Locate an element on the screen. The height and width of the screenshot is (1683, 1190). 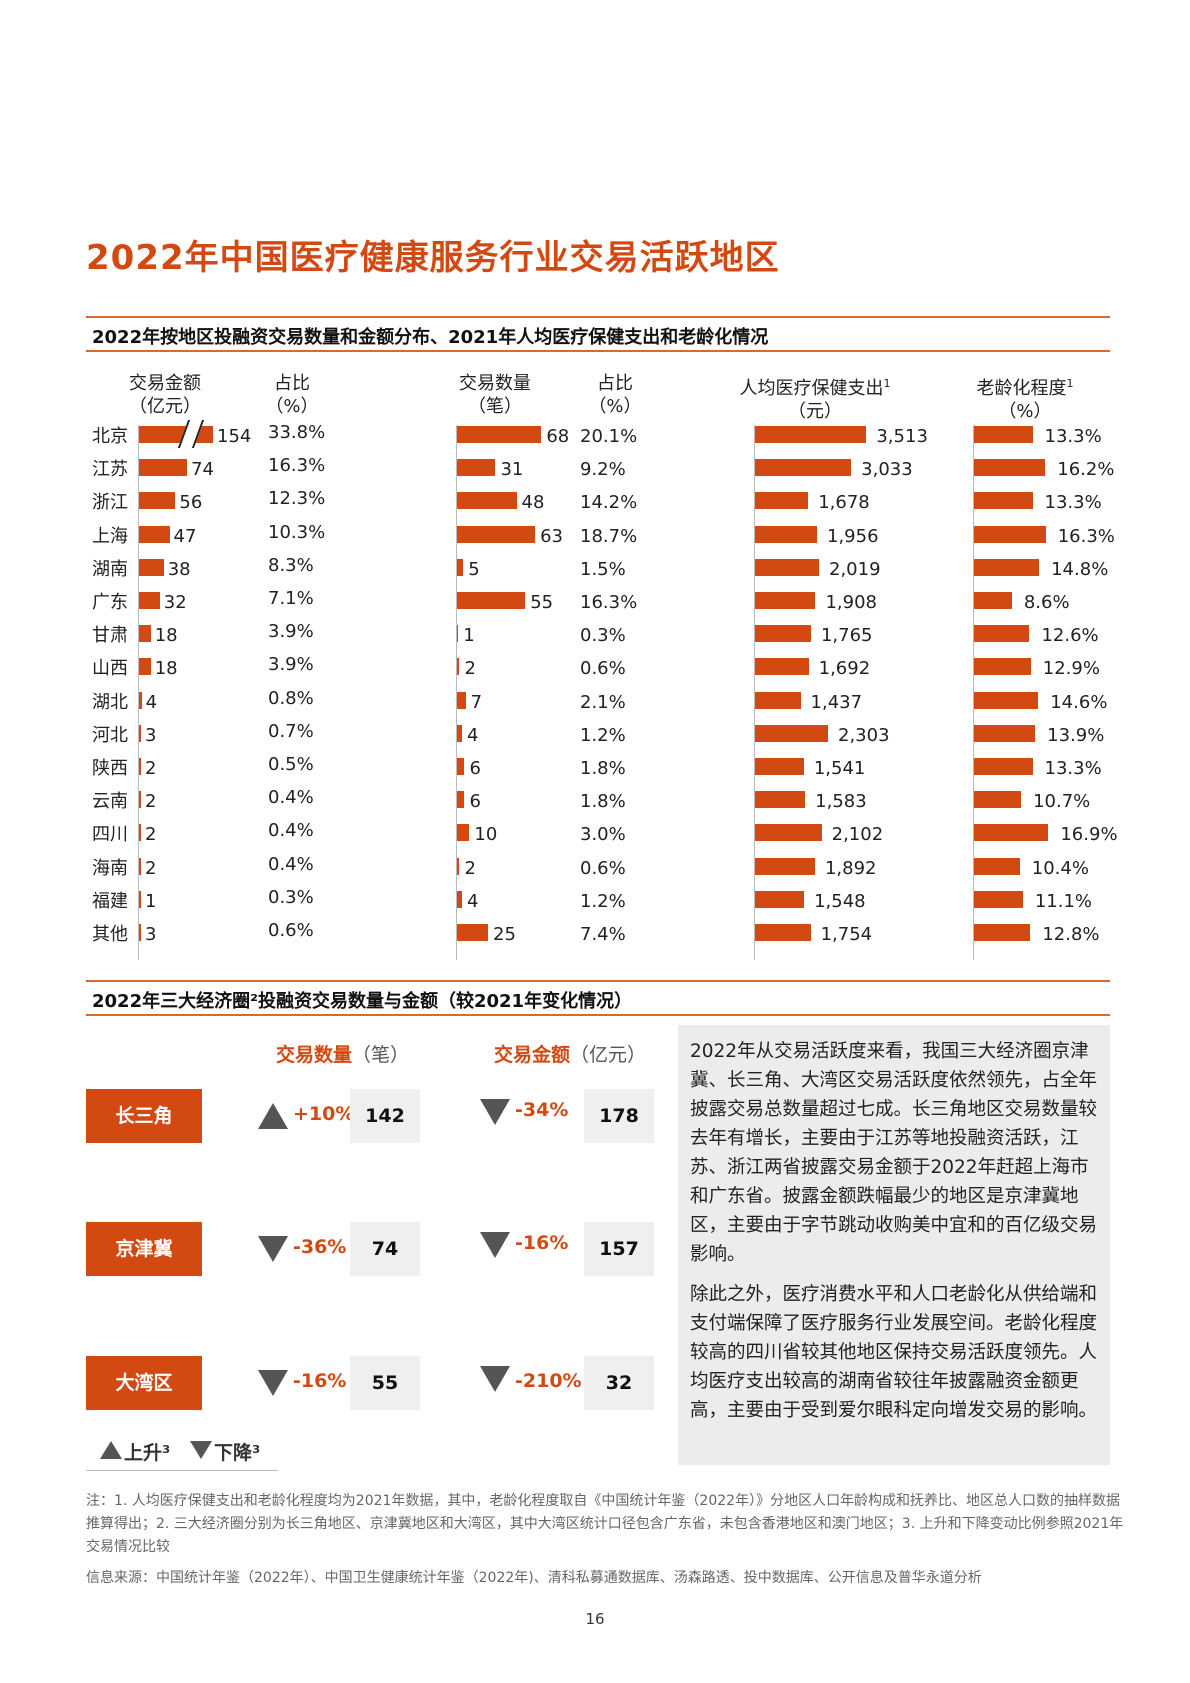
header-count-pct: 占比 （%） is located at coordinates (615, 395).